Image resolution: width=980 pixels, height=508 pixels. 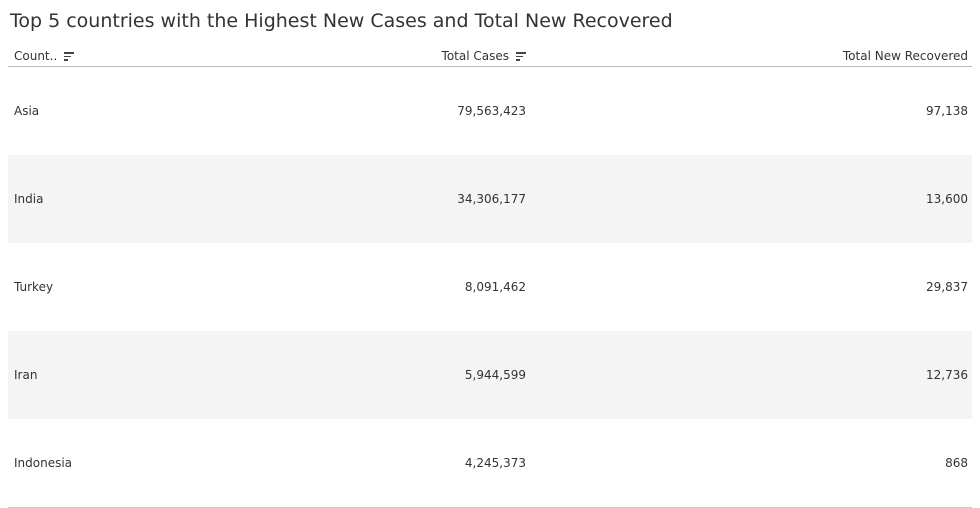 What do you see at coordinates (947, 111) in the screenshot?
I see `total-new-recovered-cell: 97,138` at bounding box center [947, 111].